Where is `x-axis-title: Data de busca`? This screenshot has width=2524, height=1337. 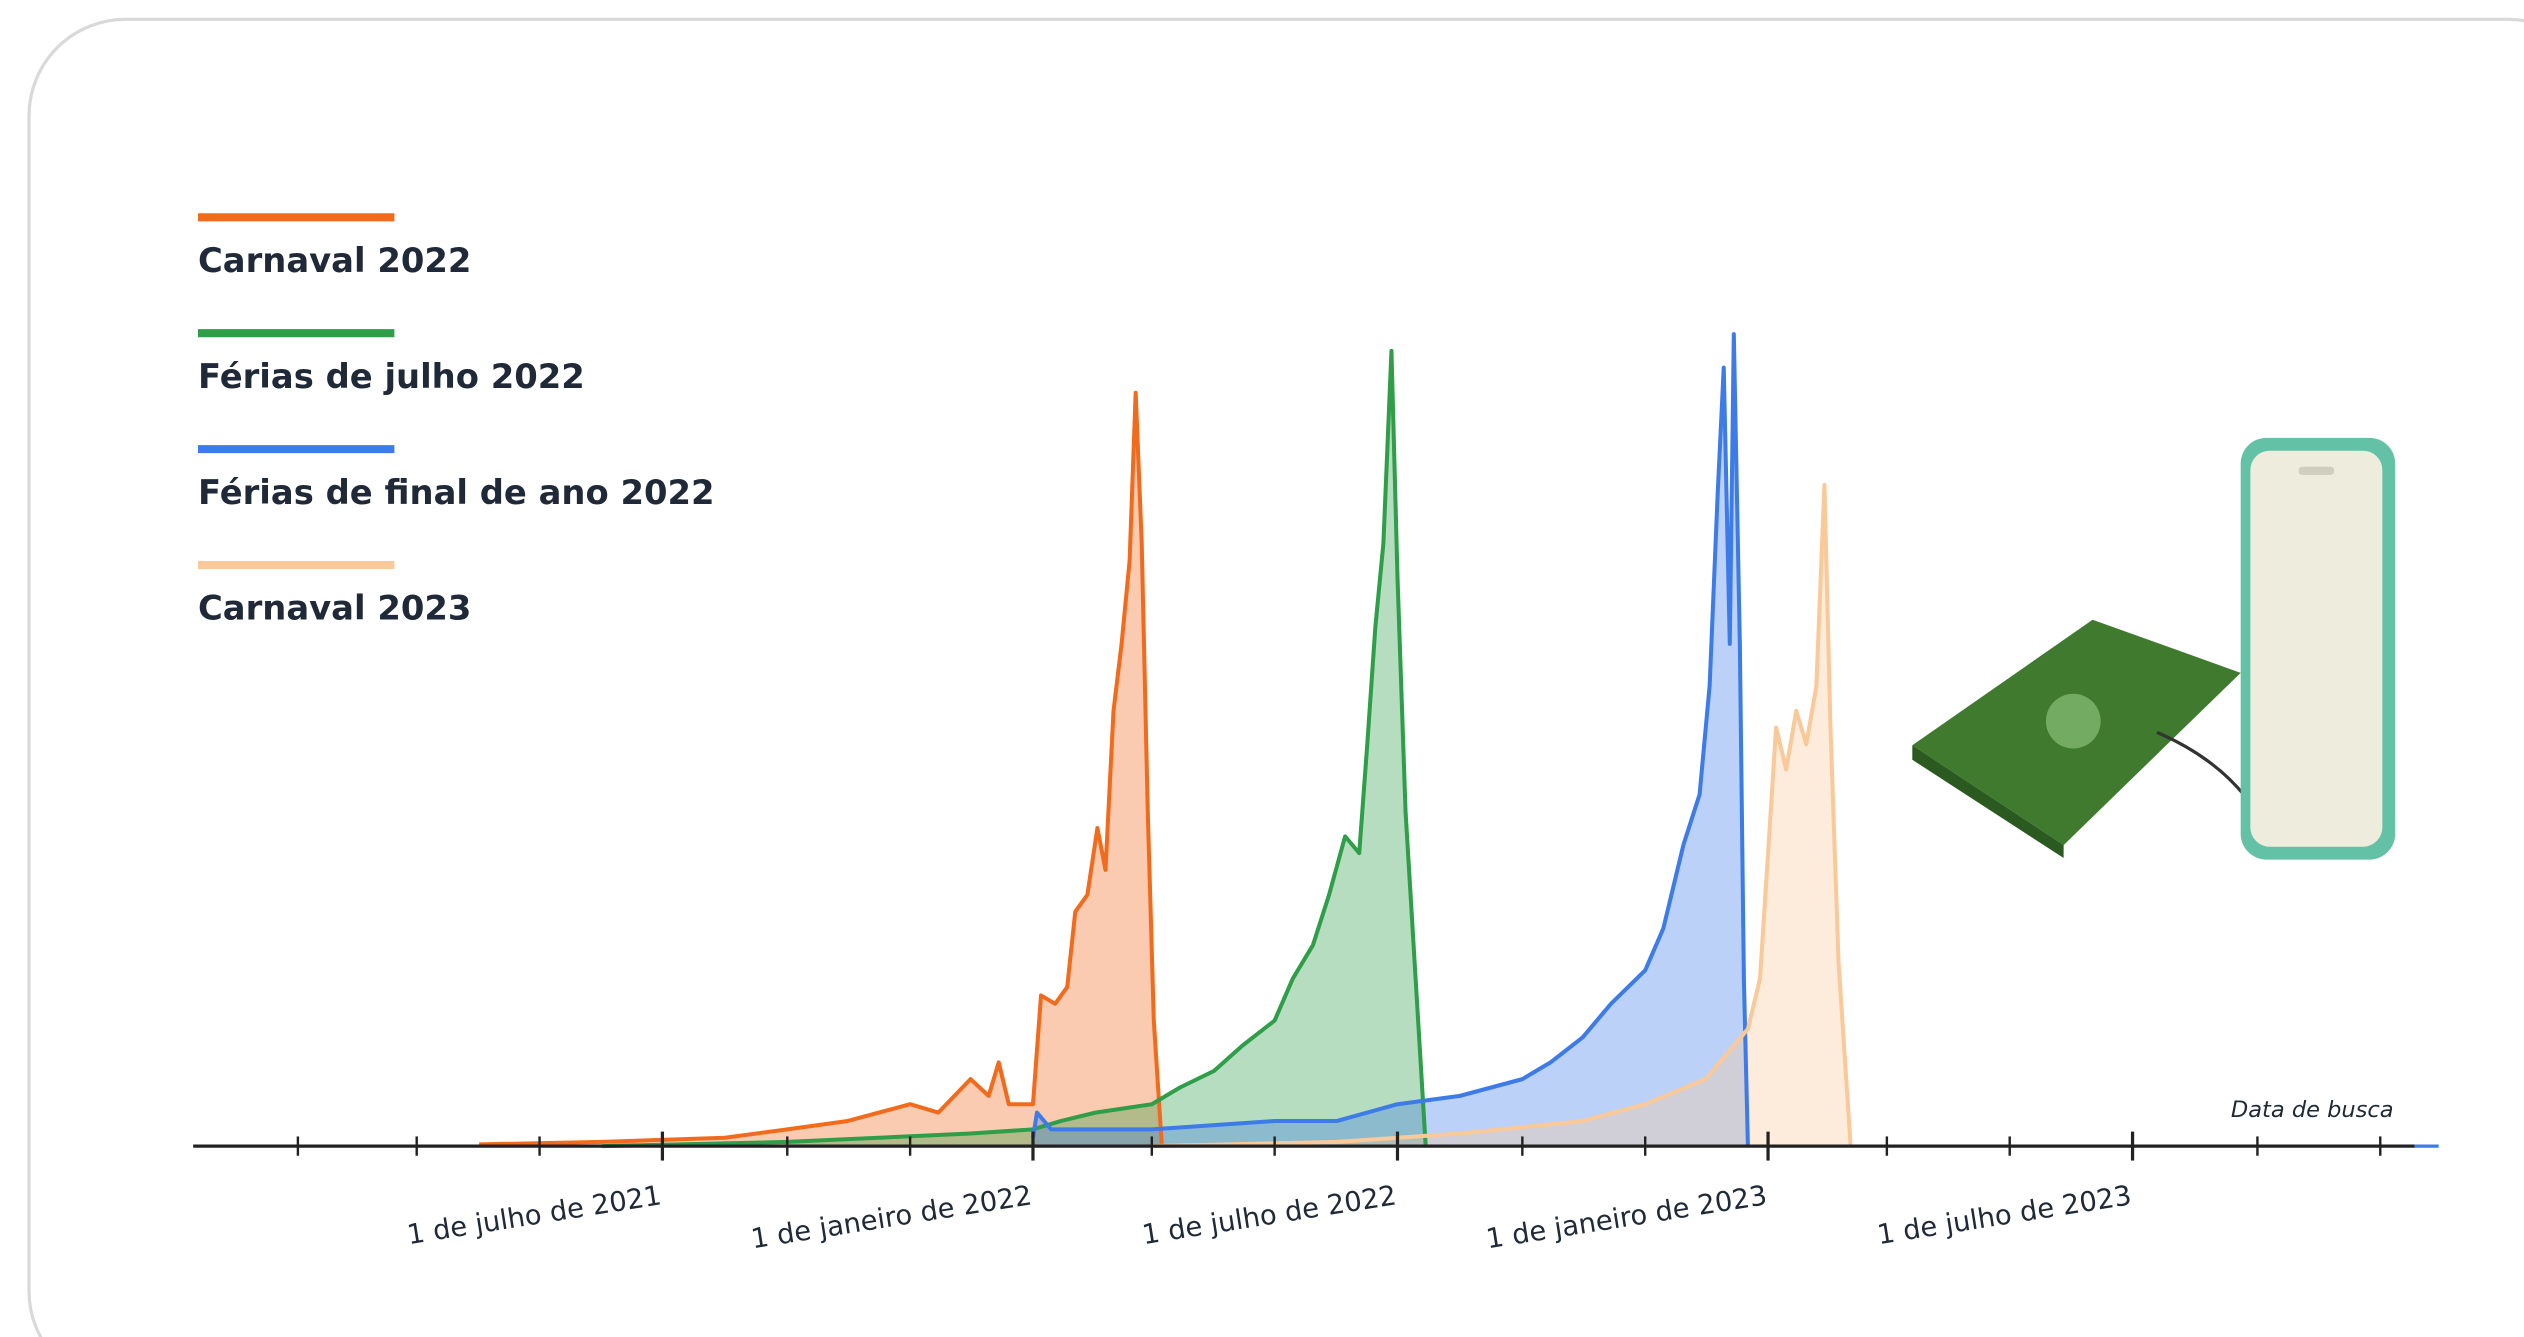
x-axis-title: Data de busca is located at coordinates (2312, 1110).